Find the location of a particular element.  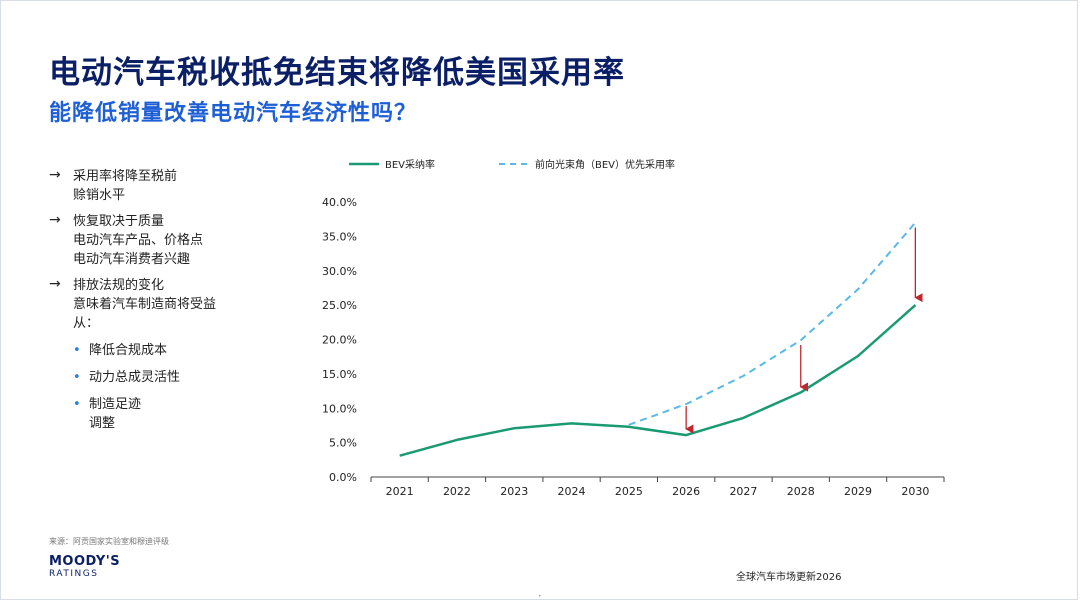

bullet-item: → 恢复取决于质量电动汽车产品、价格点 电动汽车消费者兴趣 is located at coordinates (174, 240).